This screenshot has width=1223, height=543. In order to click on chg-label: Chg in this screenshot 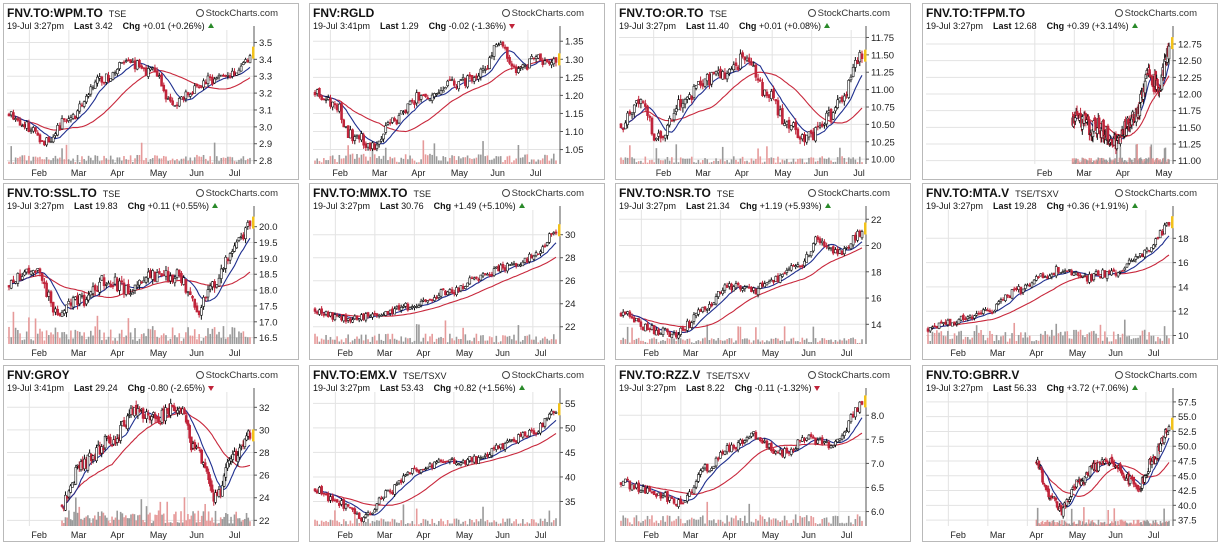, I will do `click(1055, 388)`.